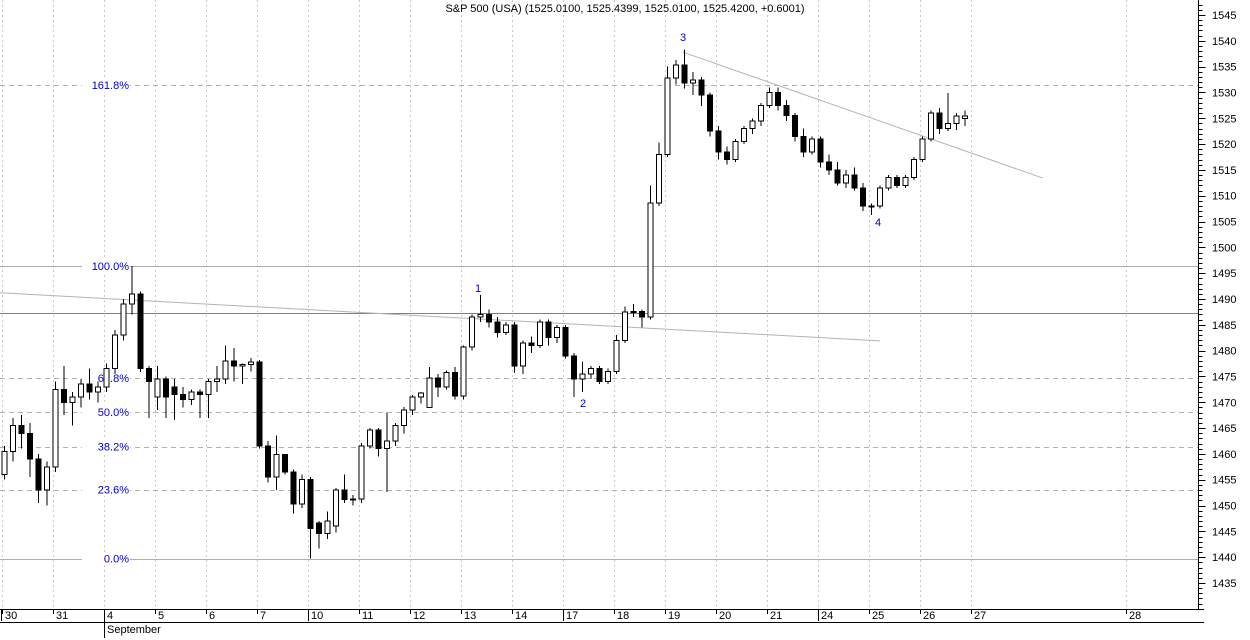  I want to click on x-axis-label: 27, so click(980, 616).